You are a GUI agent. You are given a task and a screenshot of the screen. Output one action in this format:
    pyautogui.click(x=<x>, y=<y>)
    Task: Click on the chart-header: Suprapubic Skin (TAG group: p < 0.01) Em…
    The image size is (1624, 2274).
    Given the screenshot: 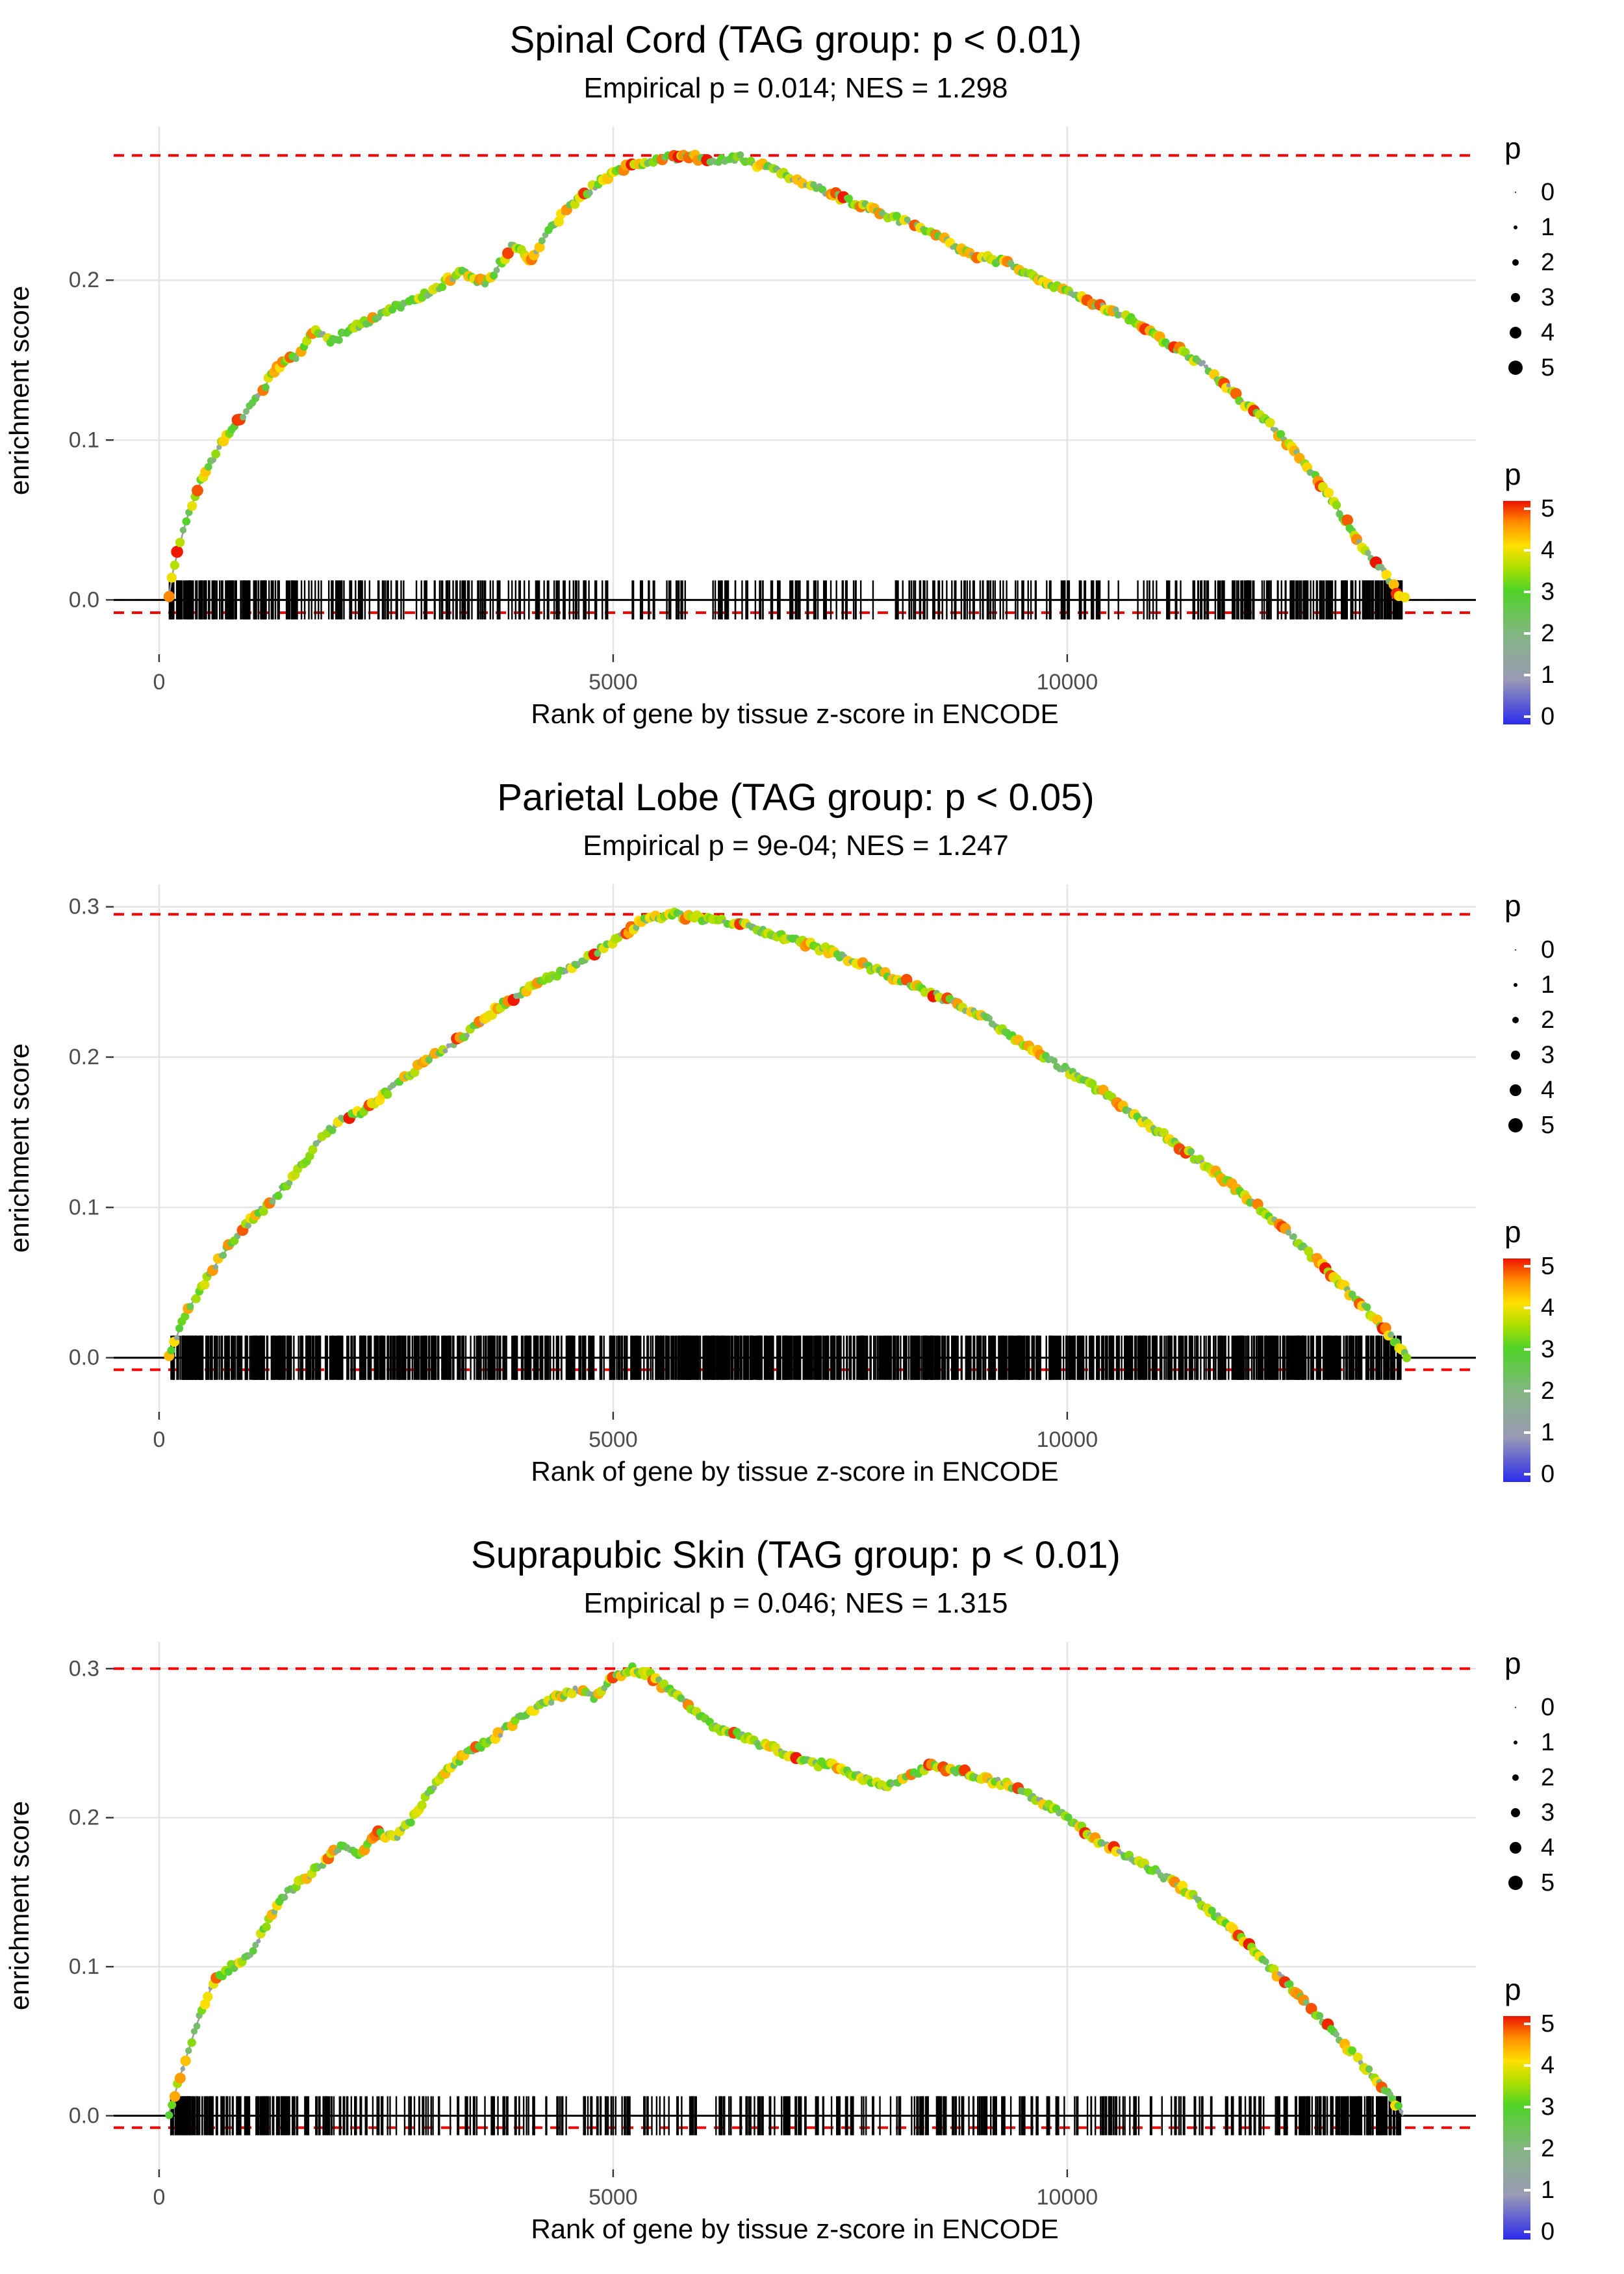 What is the action you would take?
    pyautogui.click(x=795, y=1567)
    